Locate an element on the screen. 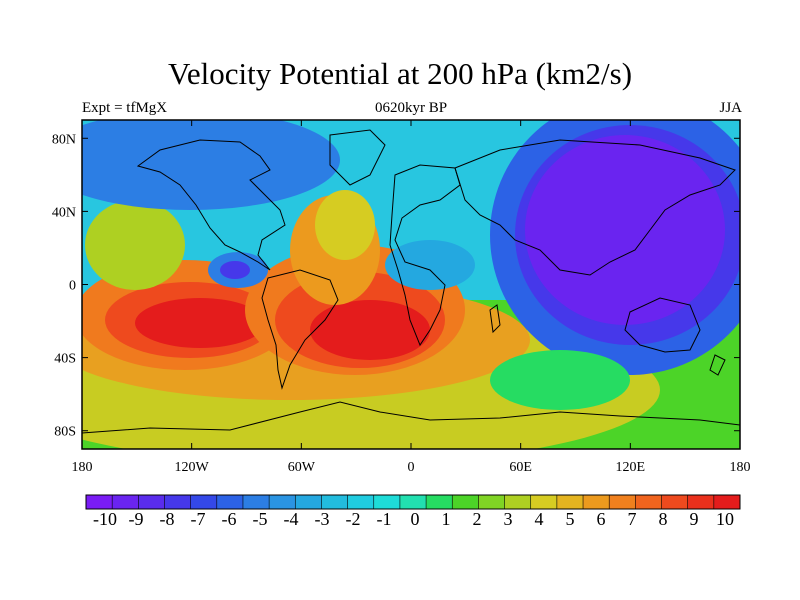 This screenshot has height=600, width=800. colorbar-frame is located at coordinates (413, 502).